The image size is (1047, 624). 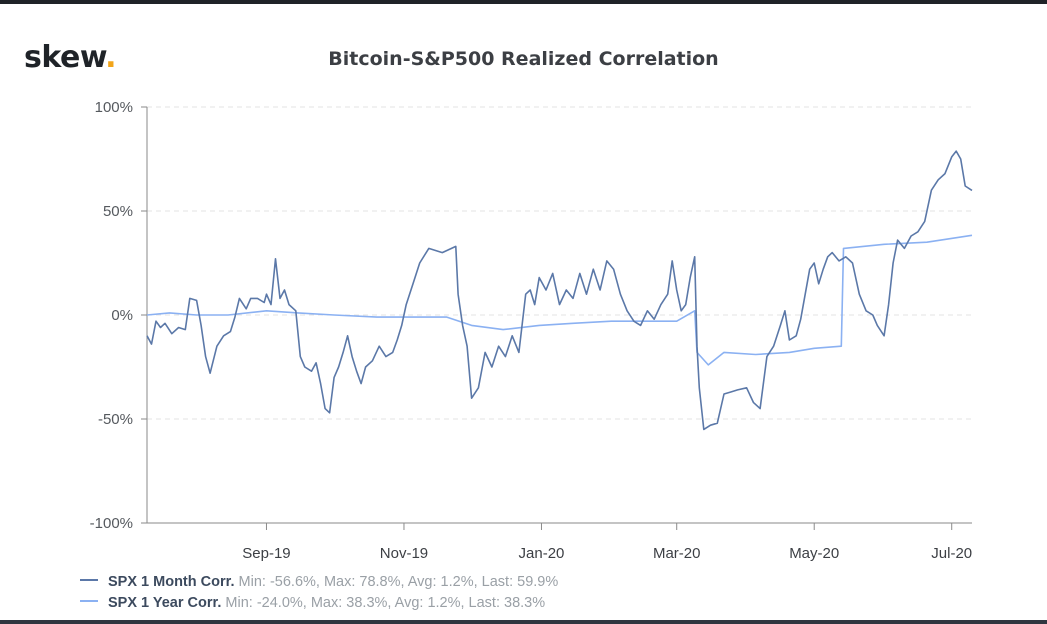 I want to click on chart-title: Bitcoin-S&P500 Realized Correlation, so click(x=523, y=59).